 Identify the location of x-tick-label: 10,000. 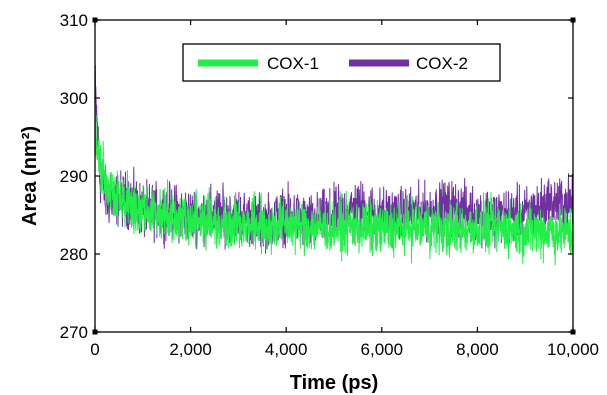
(573, 349).